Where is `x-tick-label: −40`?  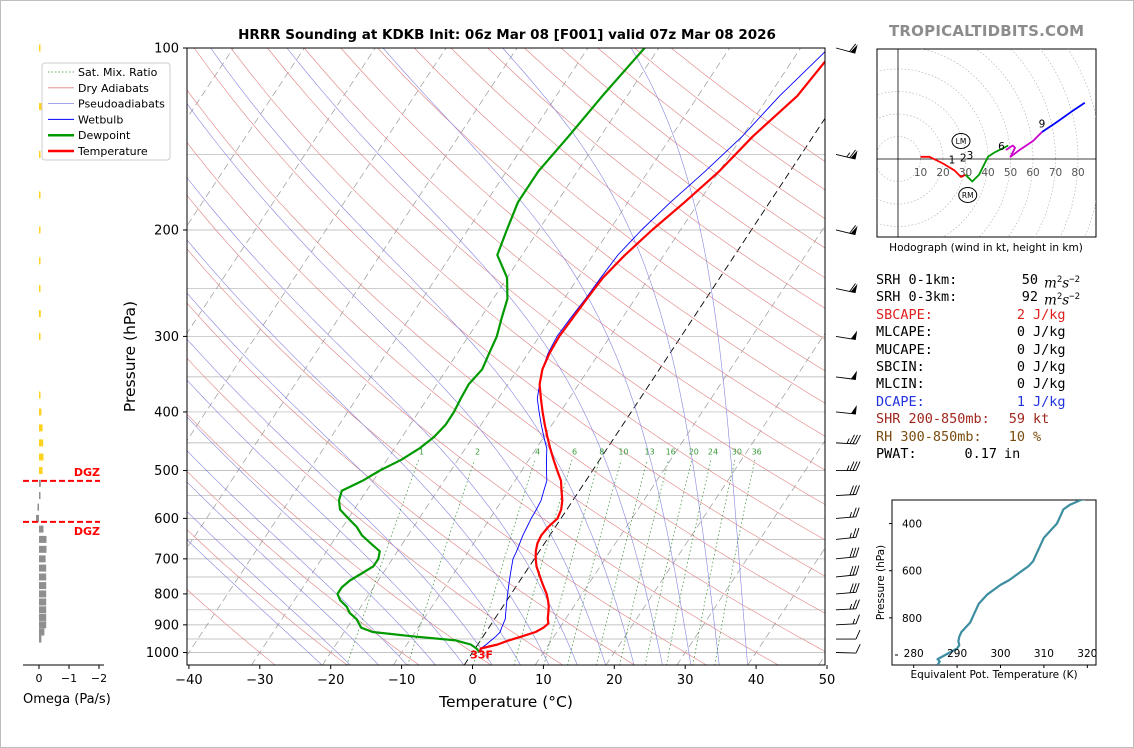
x-tick-label: −40 is located at coordinates (188, 680).